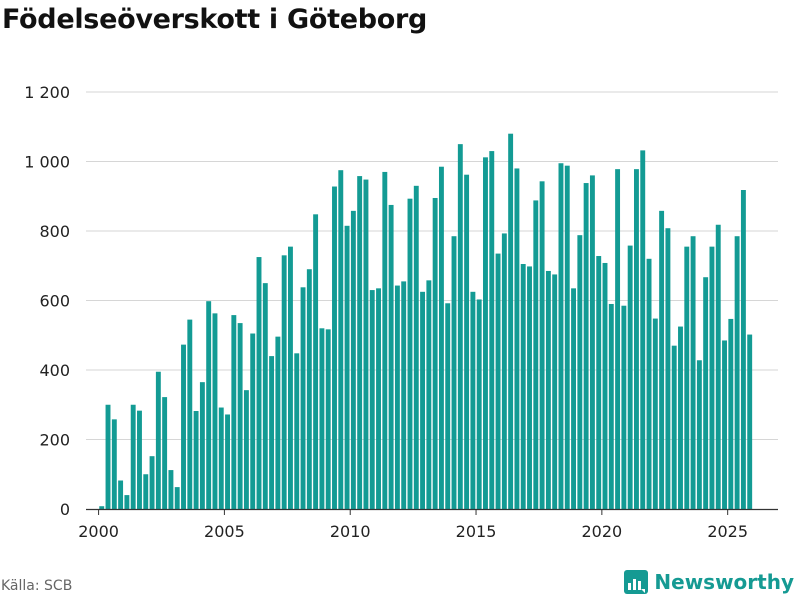 The image size is (800, 600). I want to click on x-tick-label: 2005, so click(224, 531).